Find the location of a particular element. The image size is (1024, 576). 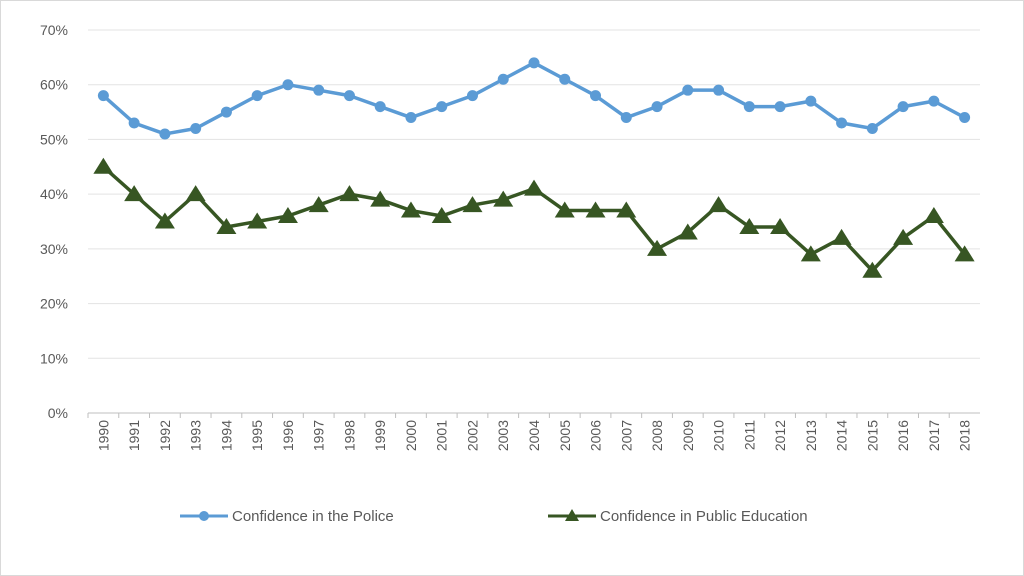

legend-item-police: Confidence in the Police is located at coordinates (287, 516).